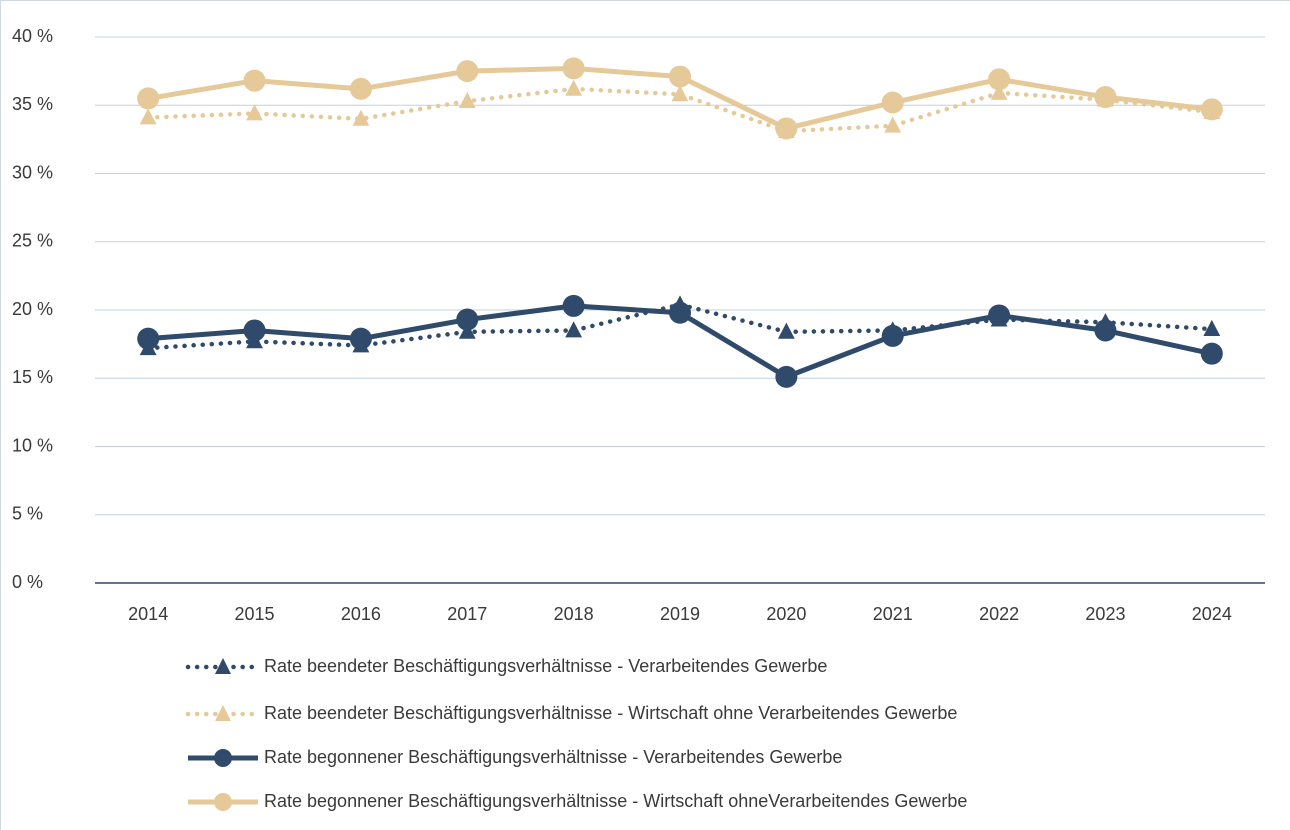 This screenshot has height=830, width=1290. What do you see at coordinates (27, 582) in the screenshot?
I see `y-tick-label: 0 %` at bounding box center [27, 582].